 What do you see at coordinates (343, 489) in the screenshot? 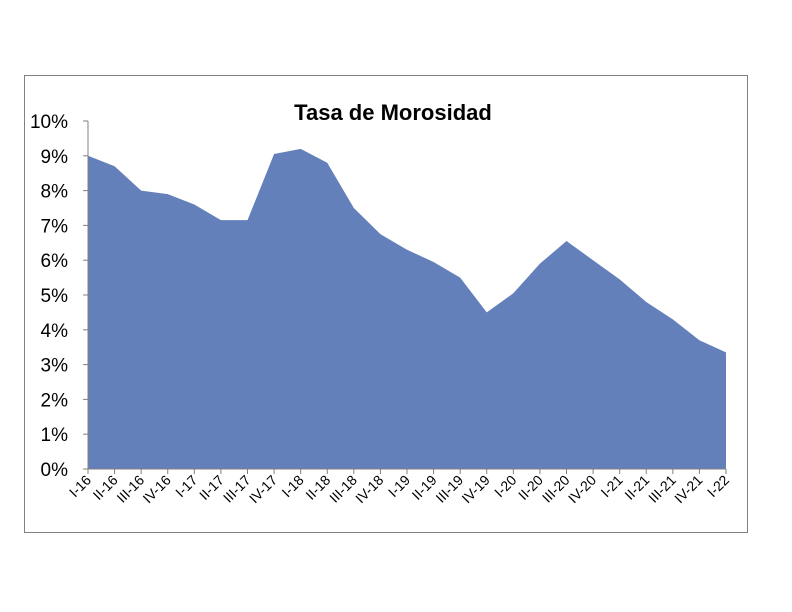
I see `x-tick-label: III-18` at bounding box center [343, 489].